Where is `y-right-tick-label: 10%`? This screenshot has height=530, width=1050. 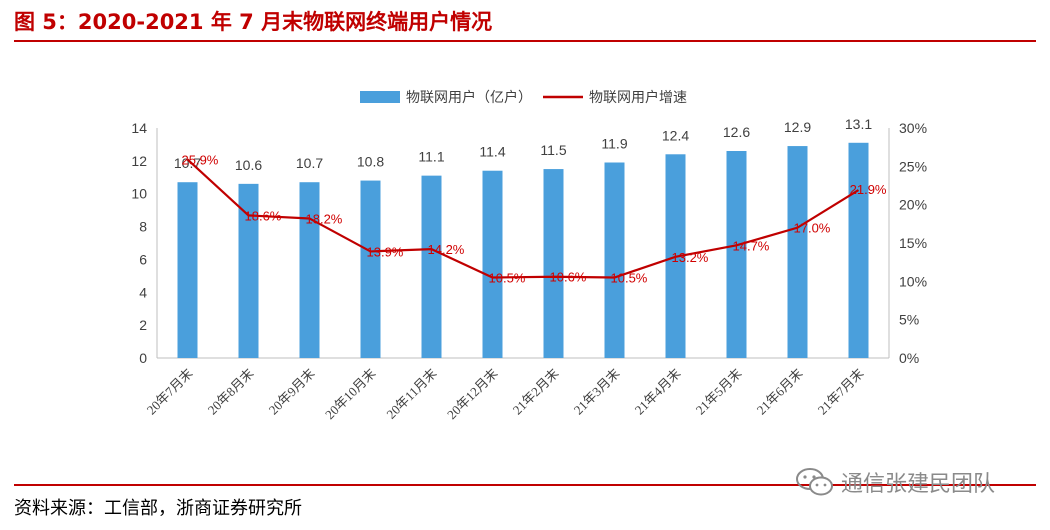
y-right-tick-label: 10% is located at coordinates (913, 281).